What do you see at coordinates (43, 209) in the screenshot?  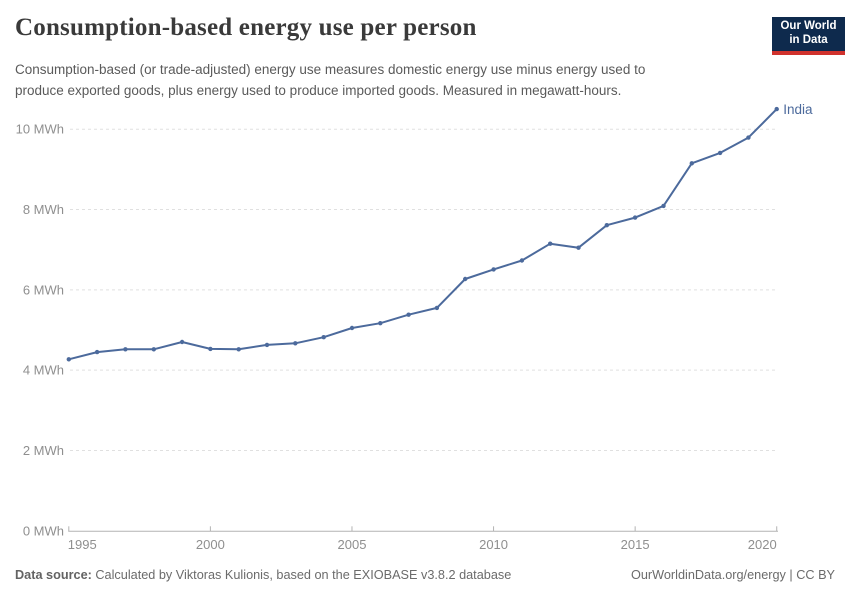 I see `y-axis-label: 8 MWh` at bounding box center [43, 209].